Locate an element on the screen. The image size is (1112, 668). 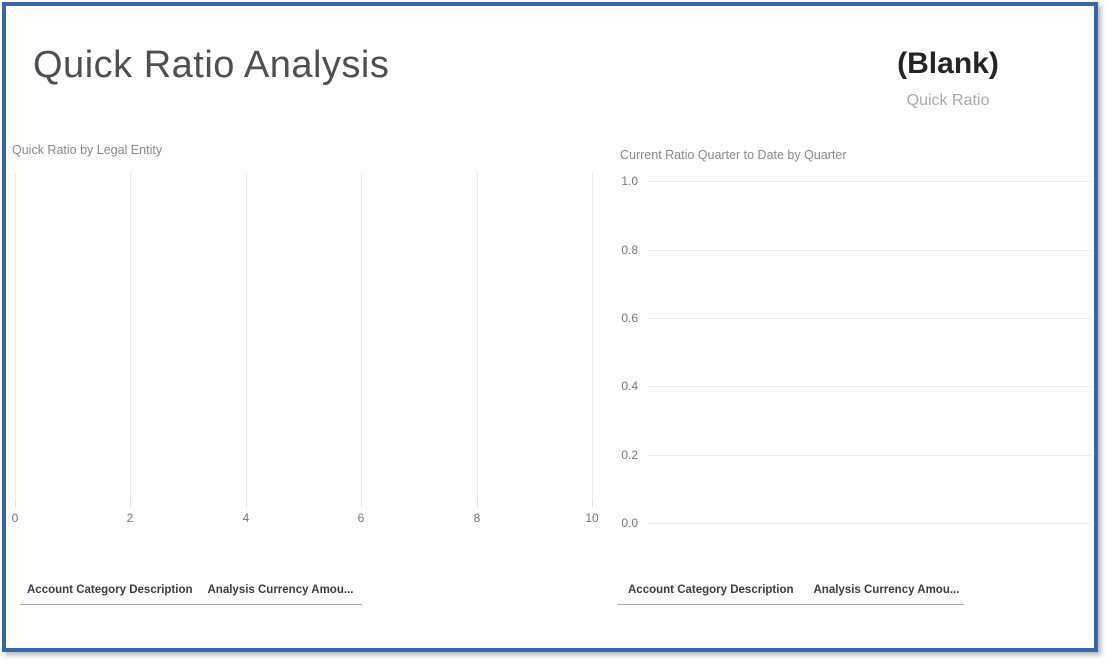
kpi-label: Quick Ratio is located at coordinates (948, 100).